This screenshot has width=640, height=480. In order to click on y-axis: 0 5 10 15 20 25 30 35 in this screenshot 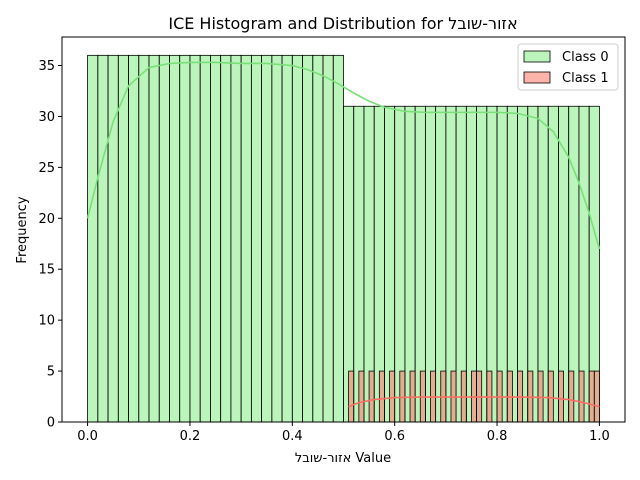, I will do `click(50, 245)`.